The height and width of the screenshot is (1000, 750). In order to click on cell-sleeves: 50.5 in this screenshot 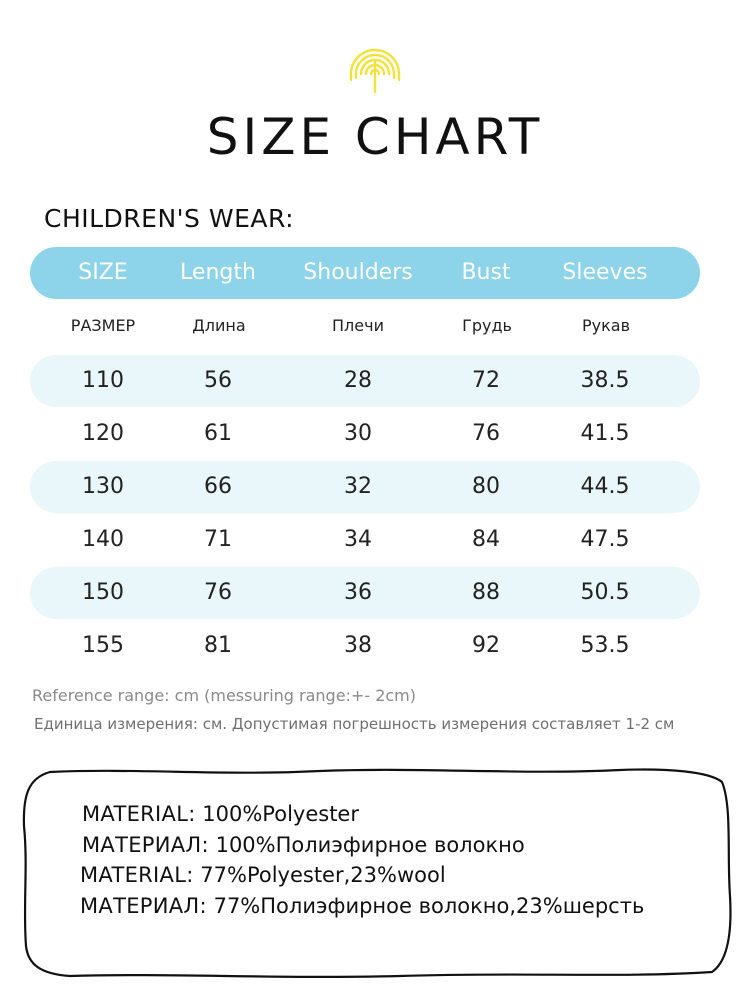, I will do `click(605, 592)`.